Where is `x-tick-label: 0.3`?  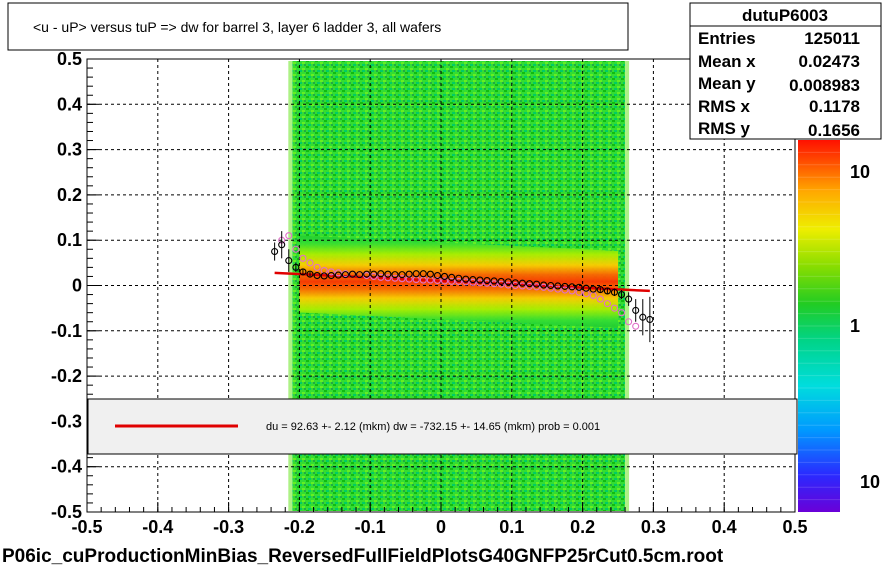 x-tick-label: 0.3 is located at coordinates (653, 527).